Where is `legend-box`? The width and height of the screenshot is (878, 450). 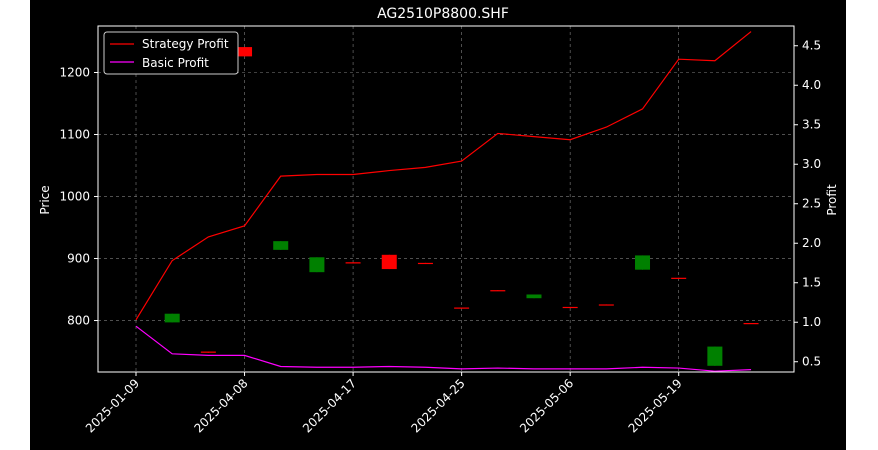 legend-box is located at coordinates (171, 53).